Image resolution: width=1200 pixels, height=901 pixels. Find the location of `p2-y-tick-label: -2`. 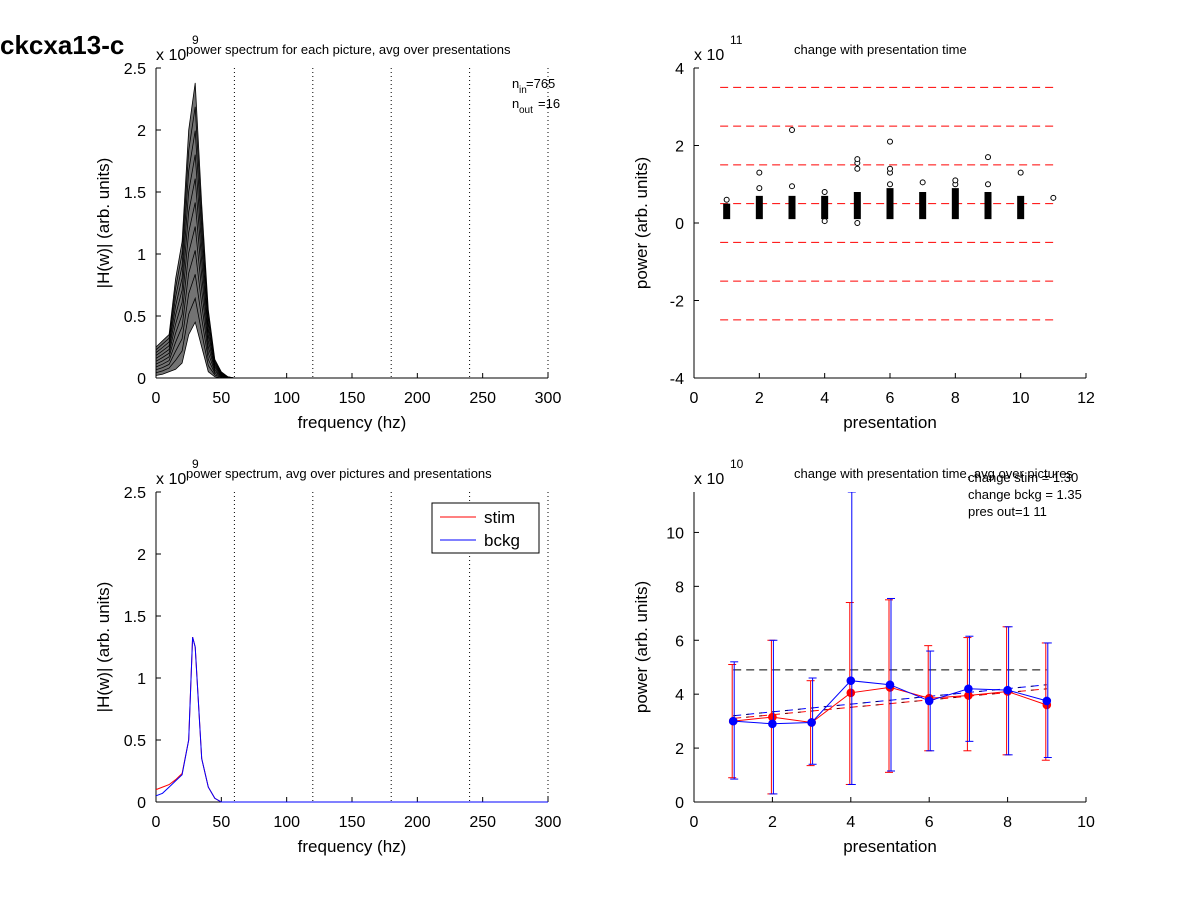

p2-y-tick-label: -2 is located at coordinates (677, 302).